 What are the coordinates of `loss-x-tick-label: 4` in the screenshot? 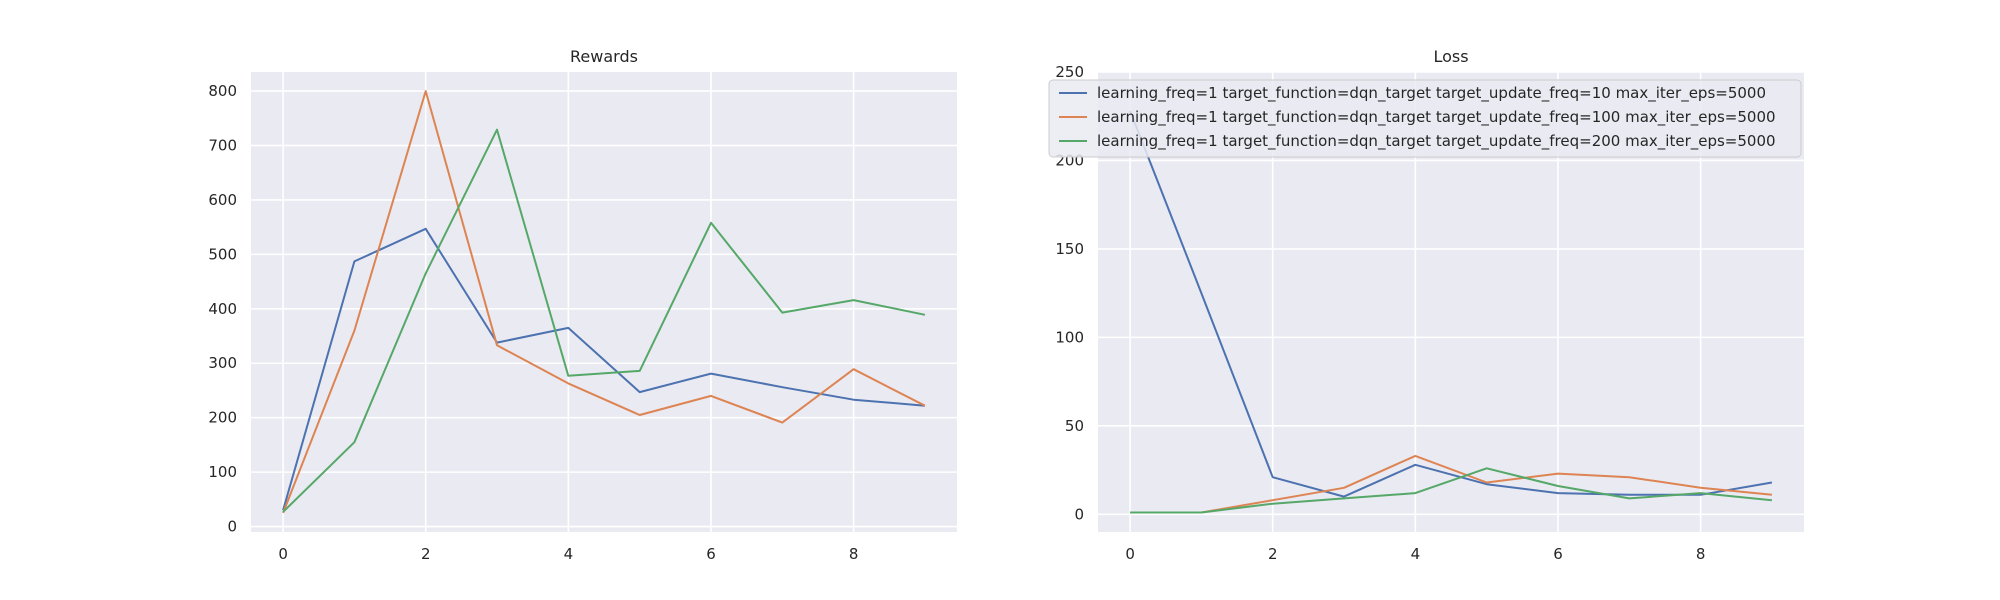 It's located at (1416, 554).